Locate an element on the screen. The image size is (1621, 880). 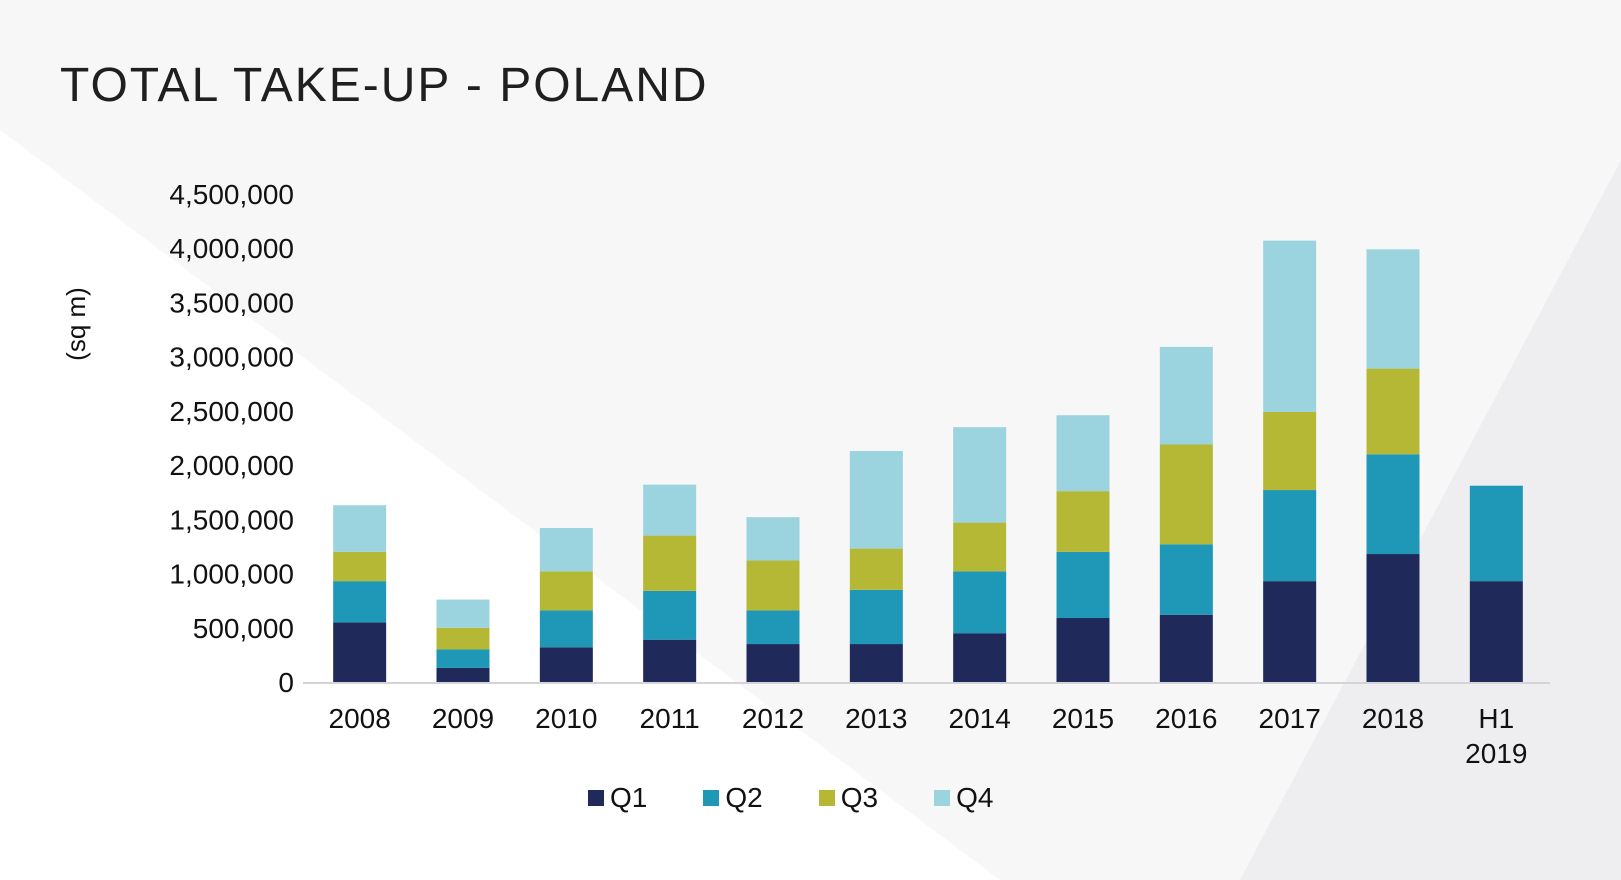
legend-item-q3: Q3 is located at coordinates (848, 798).